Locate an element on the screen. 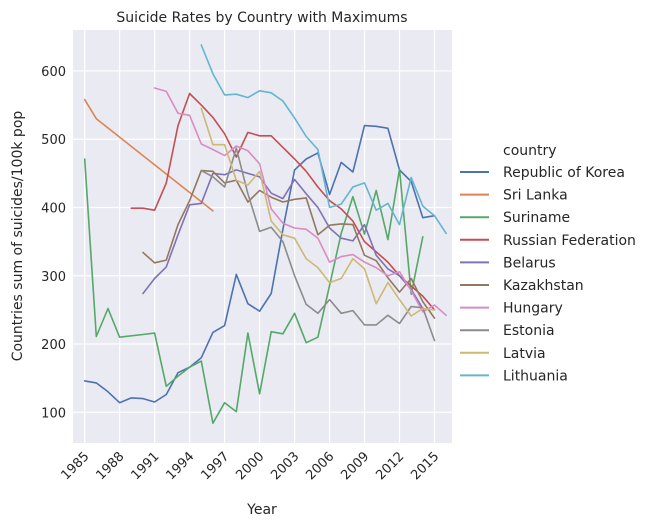 The width and height of the screenshot is (662, 527). legend-label: Estonia is located at coordinates (529, 331).